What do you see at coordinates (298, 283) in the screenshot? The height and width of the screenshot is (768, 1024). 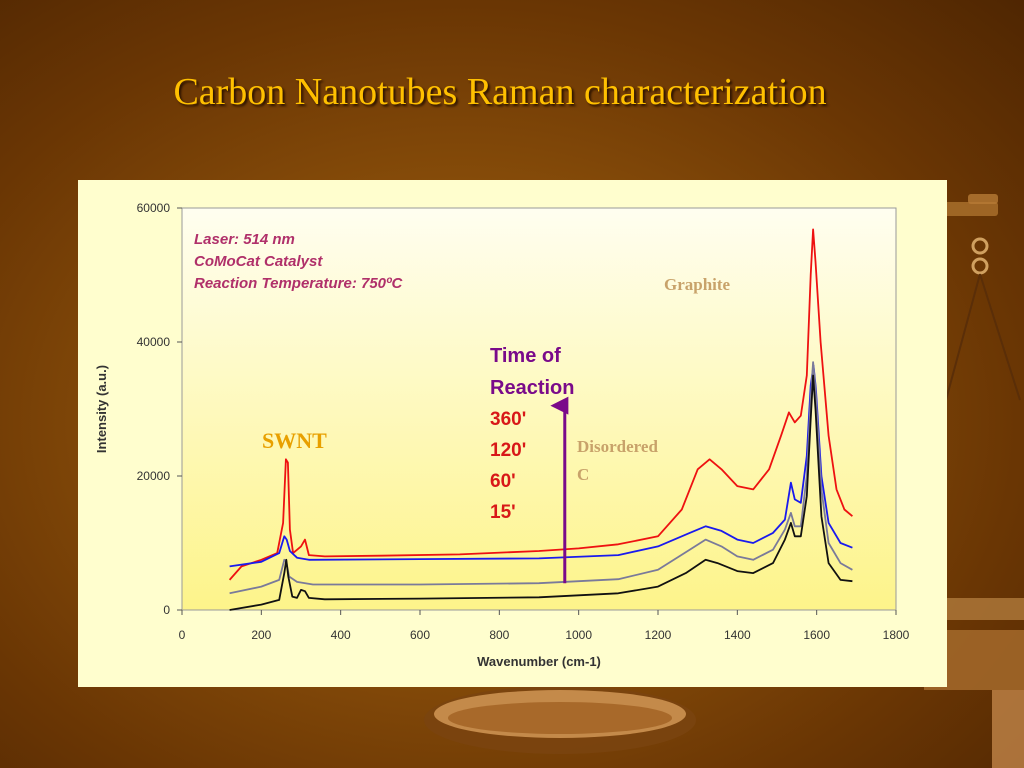 I see `condition-temperature: Reaction Temperature: 750ºC` at bounding box center [298, 283].